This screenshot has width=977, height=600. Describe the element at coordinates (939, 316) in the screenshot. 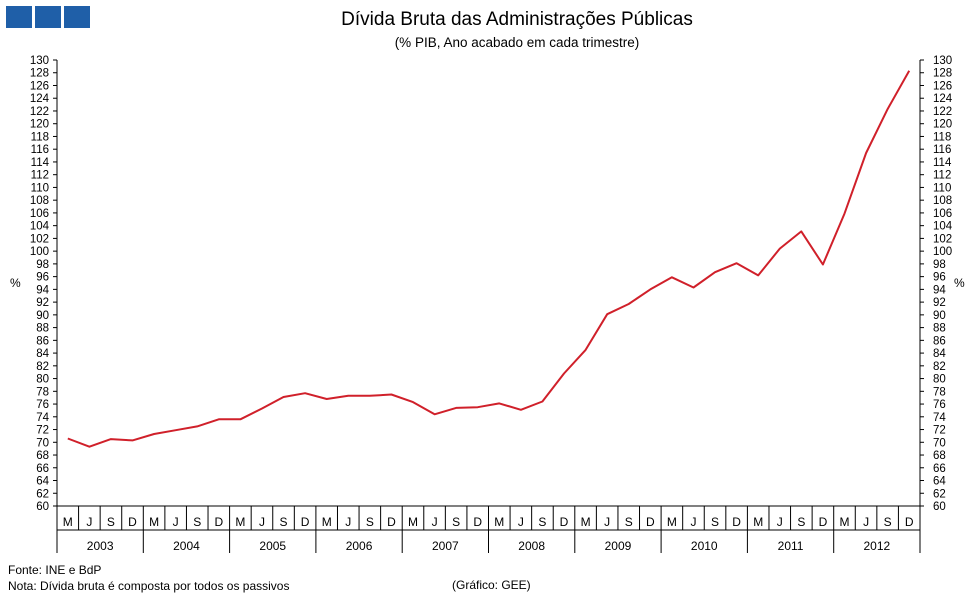

I see `y-tick-label-right: 90` at that location.